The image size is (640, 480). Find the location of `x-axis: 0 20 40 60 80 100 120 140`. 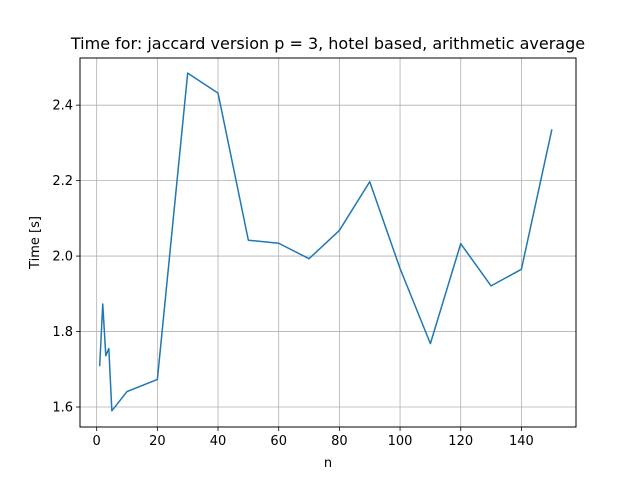

x-axis: 0 20 40 60 80 100 120 140 is located at coordinates (313, 438).